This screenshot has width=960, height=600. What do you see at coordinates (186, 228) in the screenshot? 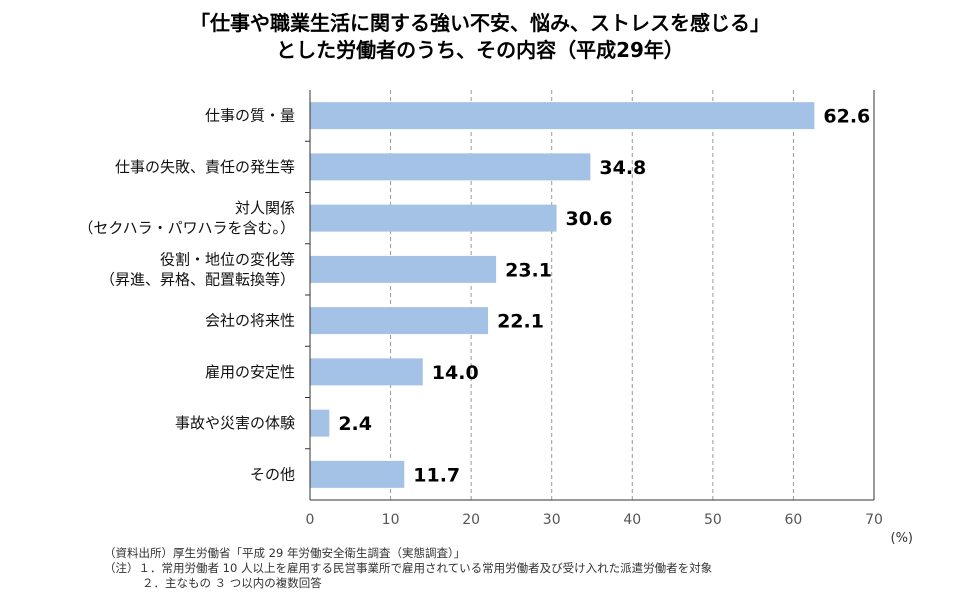
I see `category-label: （セクハラ・パワハラを含む。）` at bounding box center [186, 228].